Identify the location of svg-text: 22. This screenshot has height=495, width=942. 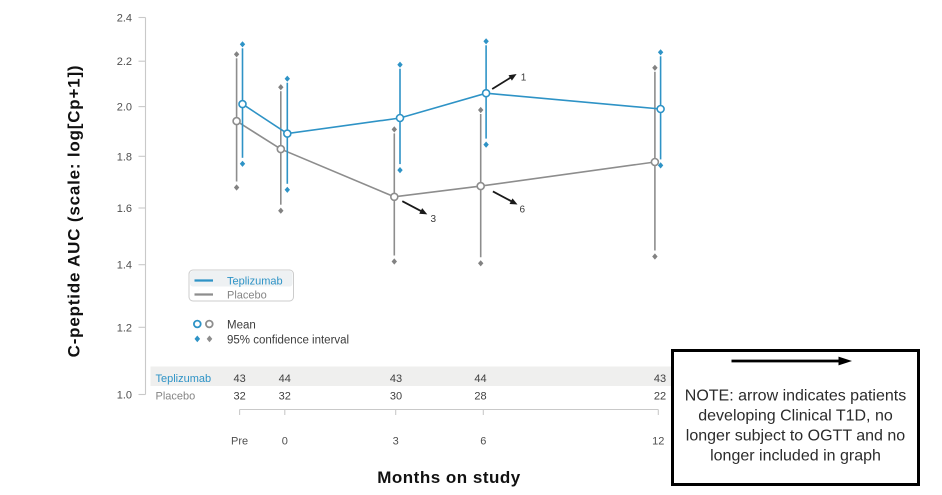
(660, 397).